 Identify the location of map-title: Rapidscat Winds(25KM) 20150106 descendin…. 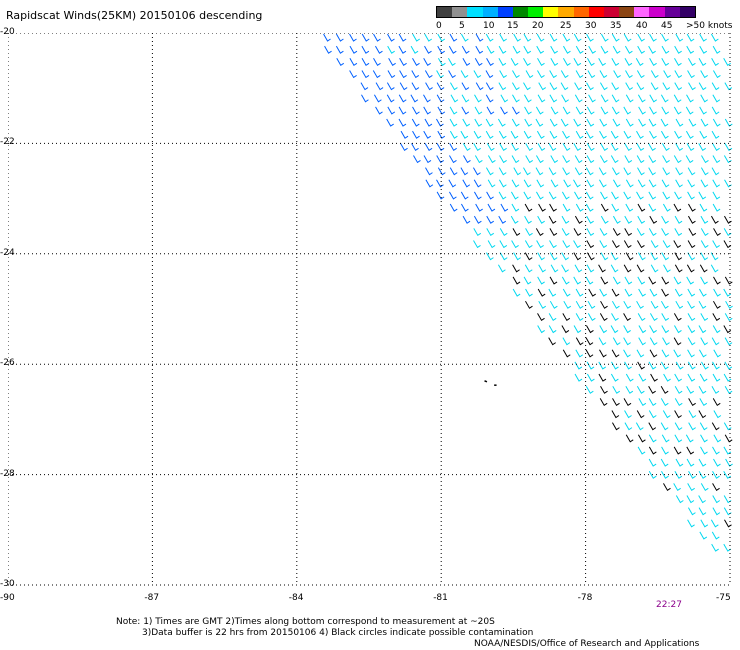
(134, 15).